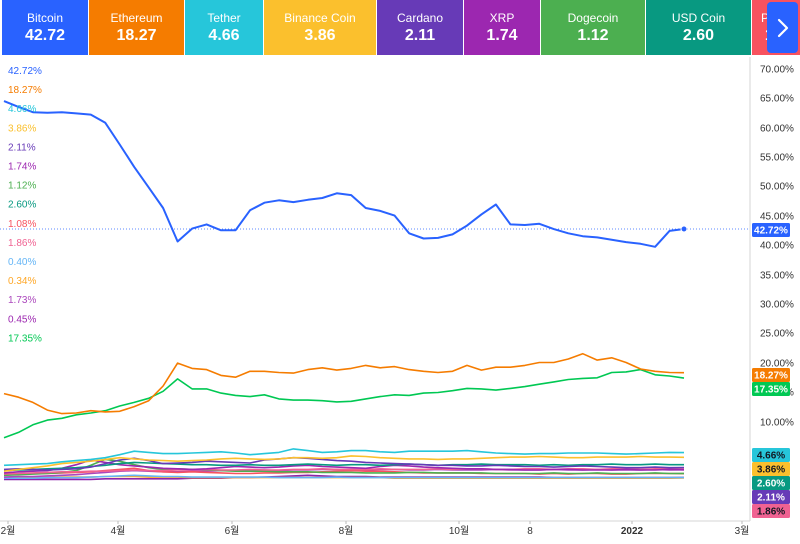 The width and height of the screenshot is (800, 544). Describe the element at coordinates (136, 35) in the screenshot. I see `tab-value: 18.27` at that location.